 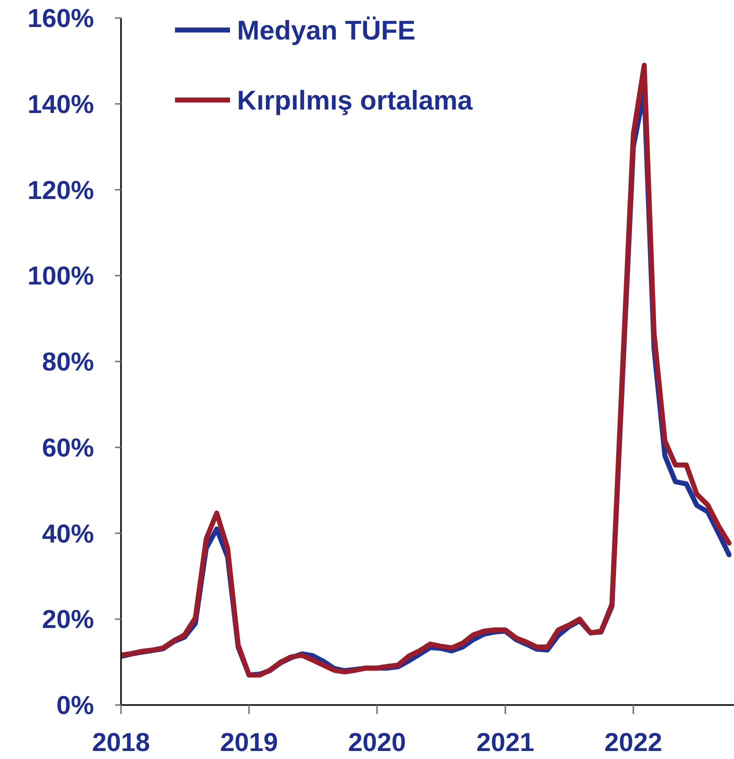 What do you see at coordinates (377, 742) in the screenshot?
I see `x-tick-label: 2020` at bounding box center [377, 742].